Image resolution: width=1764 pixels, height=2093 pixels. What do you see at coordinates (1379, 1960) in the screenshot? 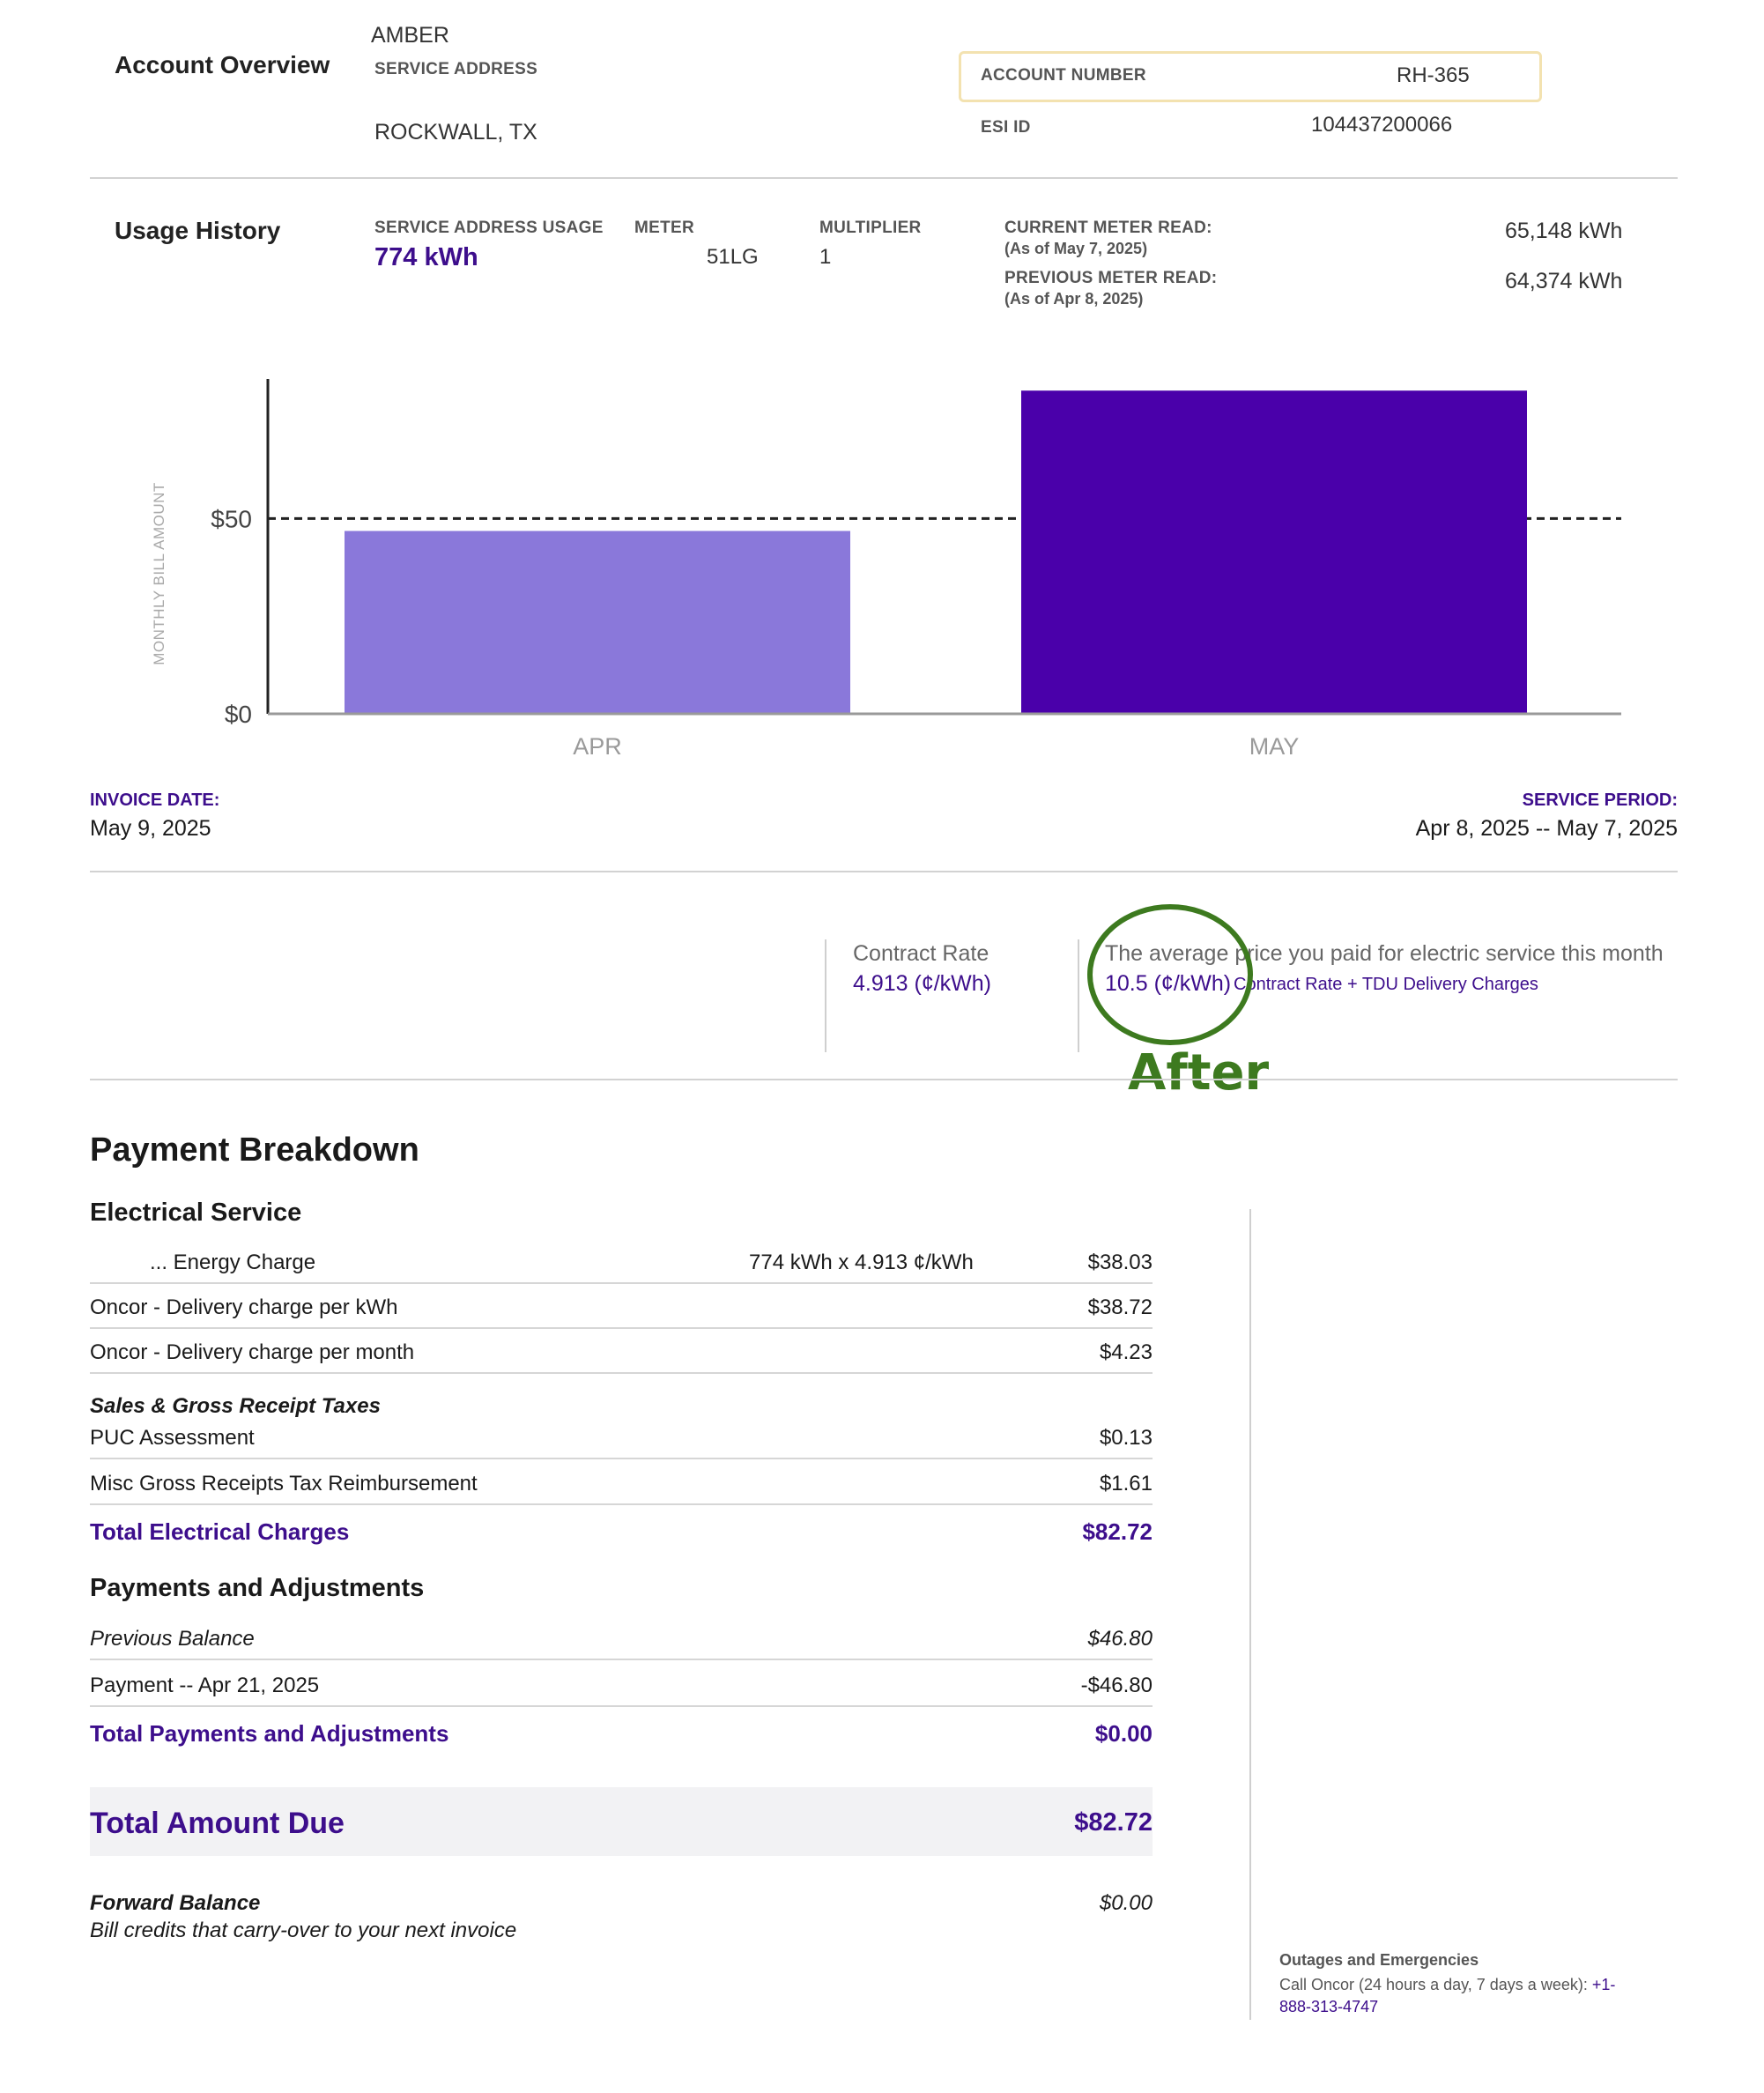
I see `outages-heading: Outages and Emergencies` at bounding box center [1379, 1960].